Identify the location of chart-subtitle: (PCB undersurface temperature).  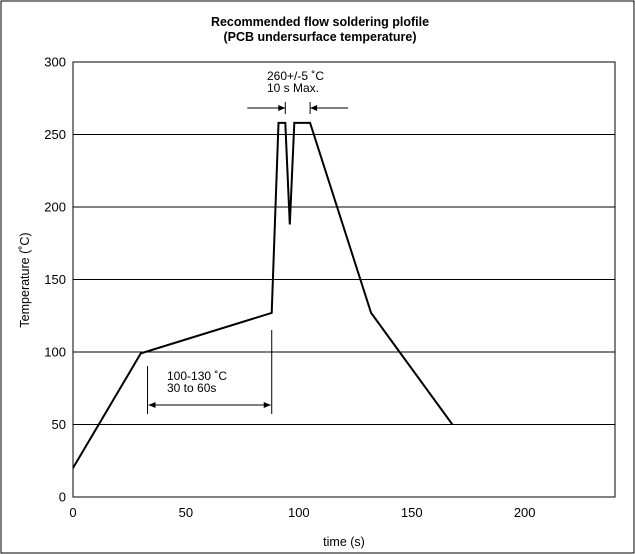
(319, 37).